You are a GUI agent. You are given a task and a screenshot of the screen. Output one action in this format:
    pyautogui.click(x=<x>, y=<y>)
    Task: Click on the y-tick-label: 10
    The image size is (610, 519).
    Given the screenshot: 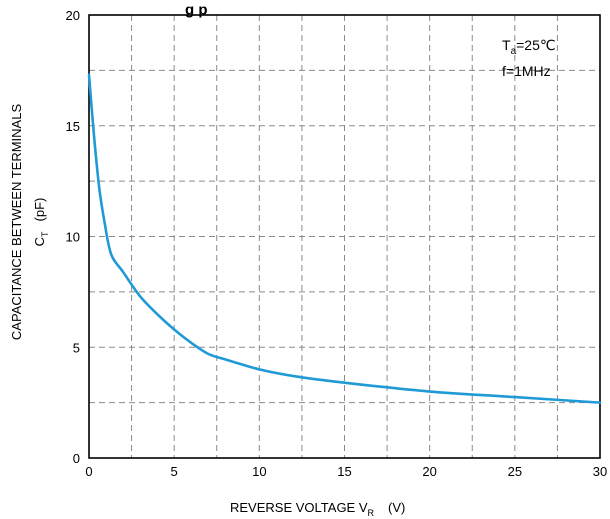 What is the action you would take?
    pyautogui.click(x=73, y=237)
    